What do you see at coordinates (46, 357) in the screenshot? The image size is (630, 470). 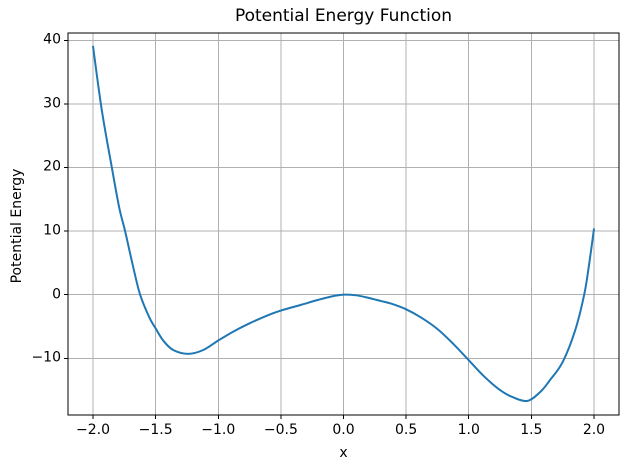 I see `y-tick-label: −10` at bounding box center [46, 357].